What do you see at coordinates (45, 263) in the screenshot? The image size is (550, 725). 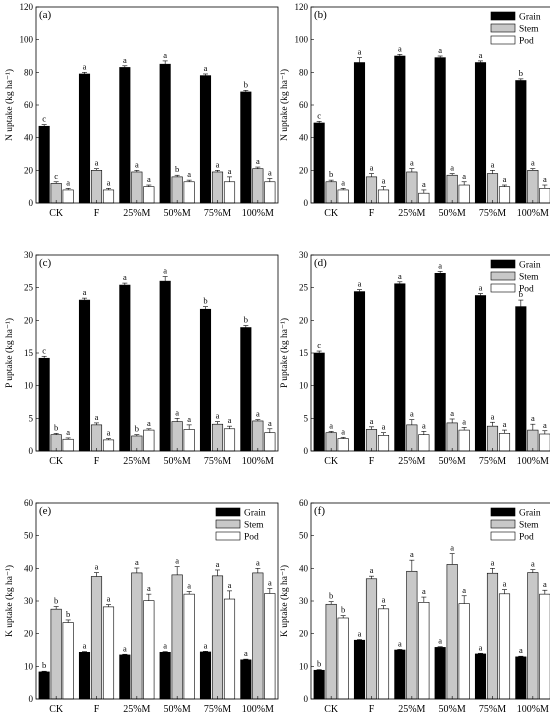 I see `panel-label: (c)` at bounding box center [45, 263].